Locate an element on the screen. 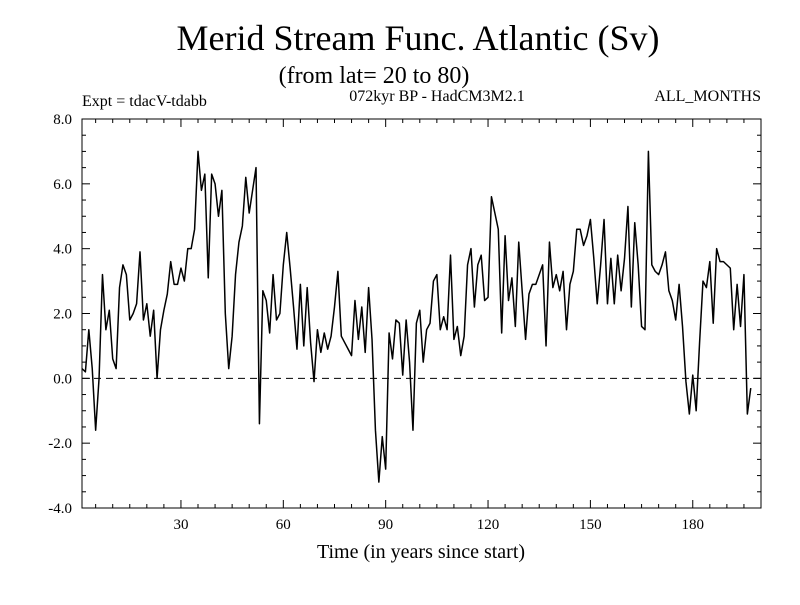  x-tick-label: 90 is located at coordinates (385, 525).